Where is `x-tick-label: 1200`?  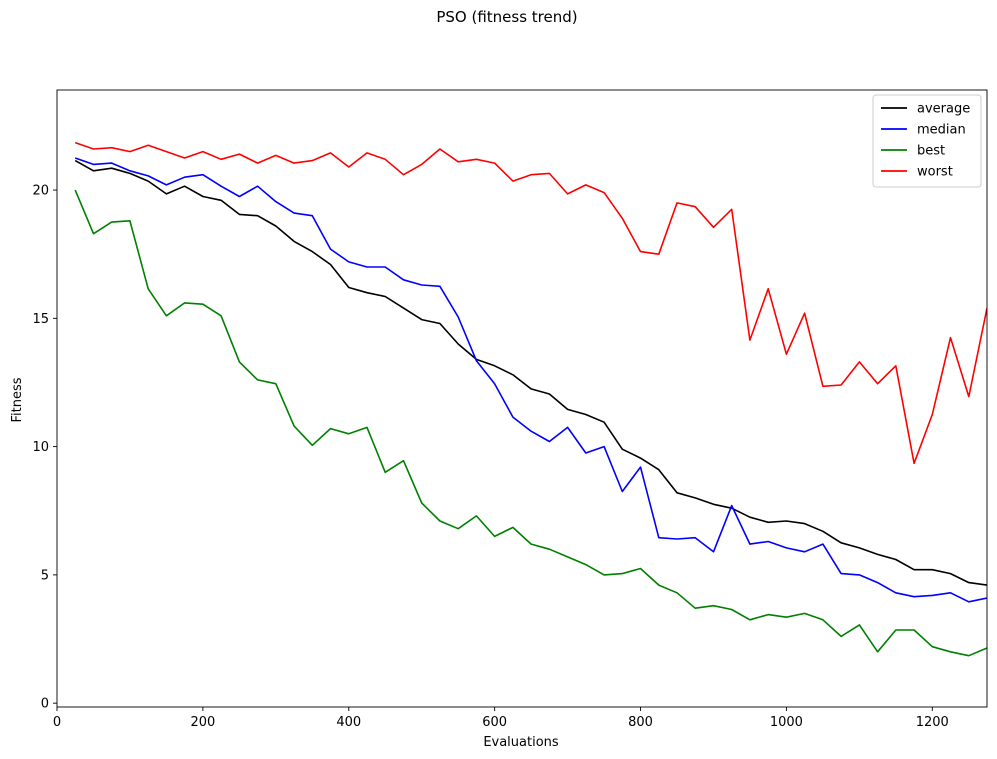 x-tick-label: 1200 is located at coordinates (932, 722).